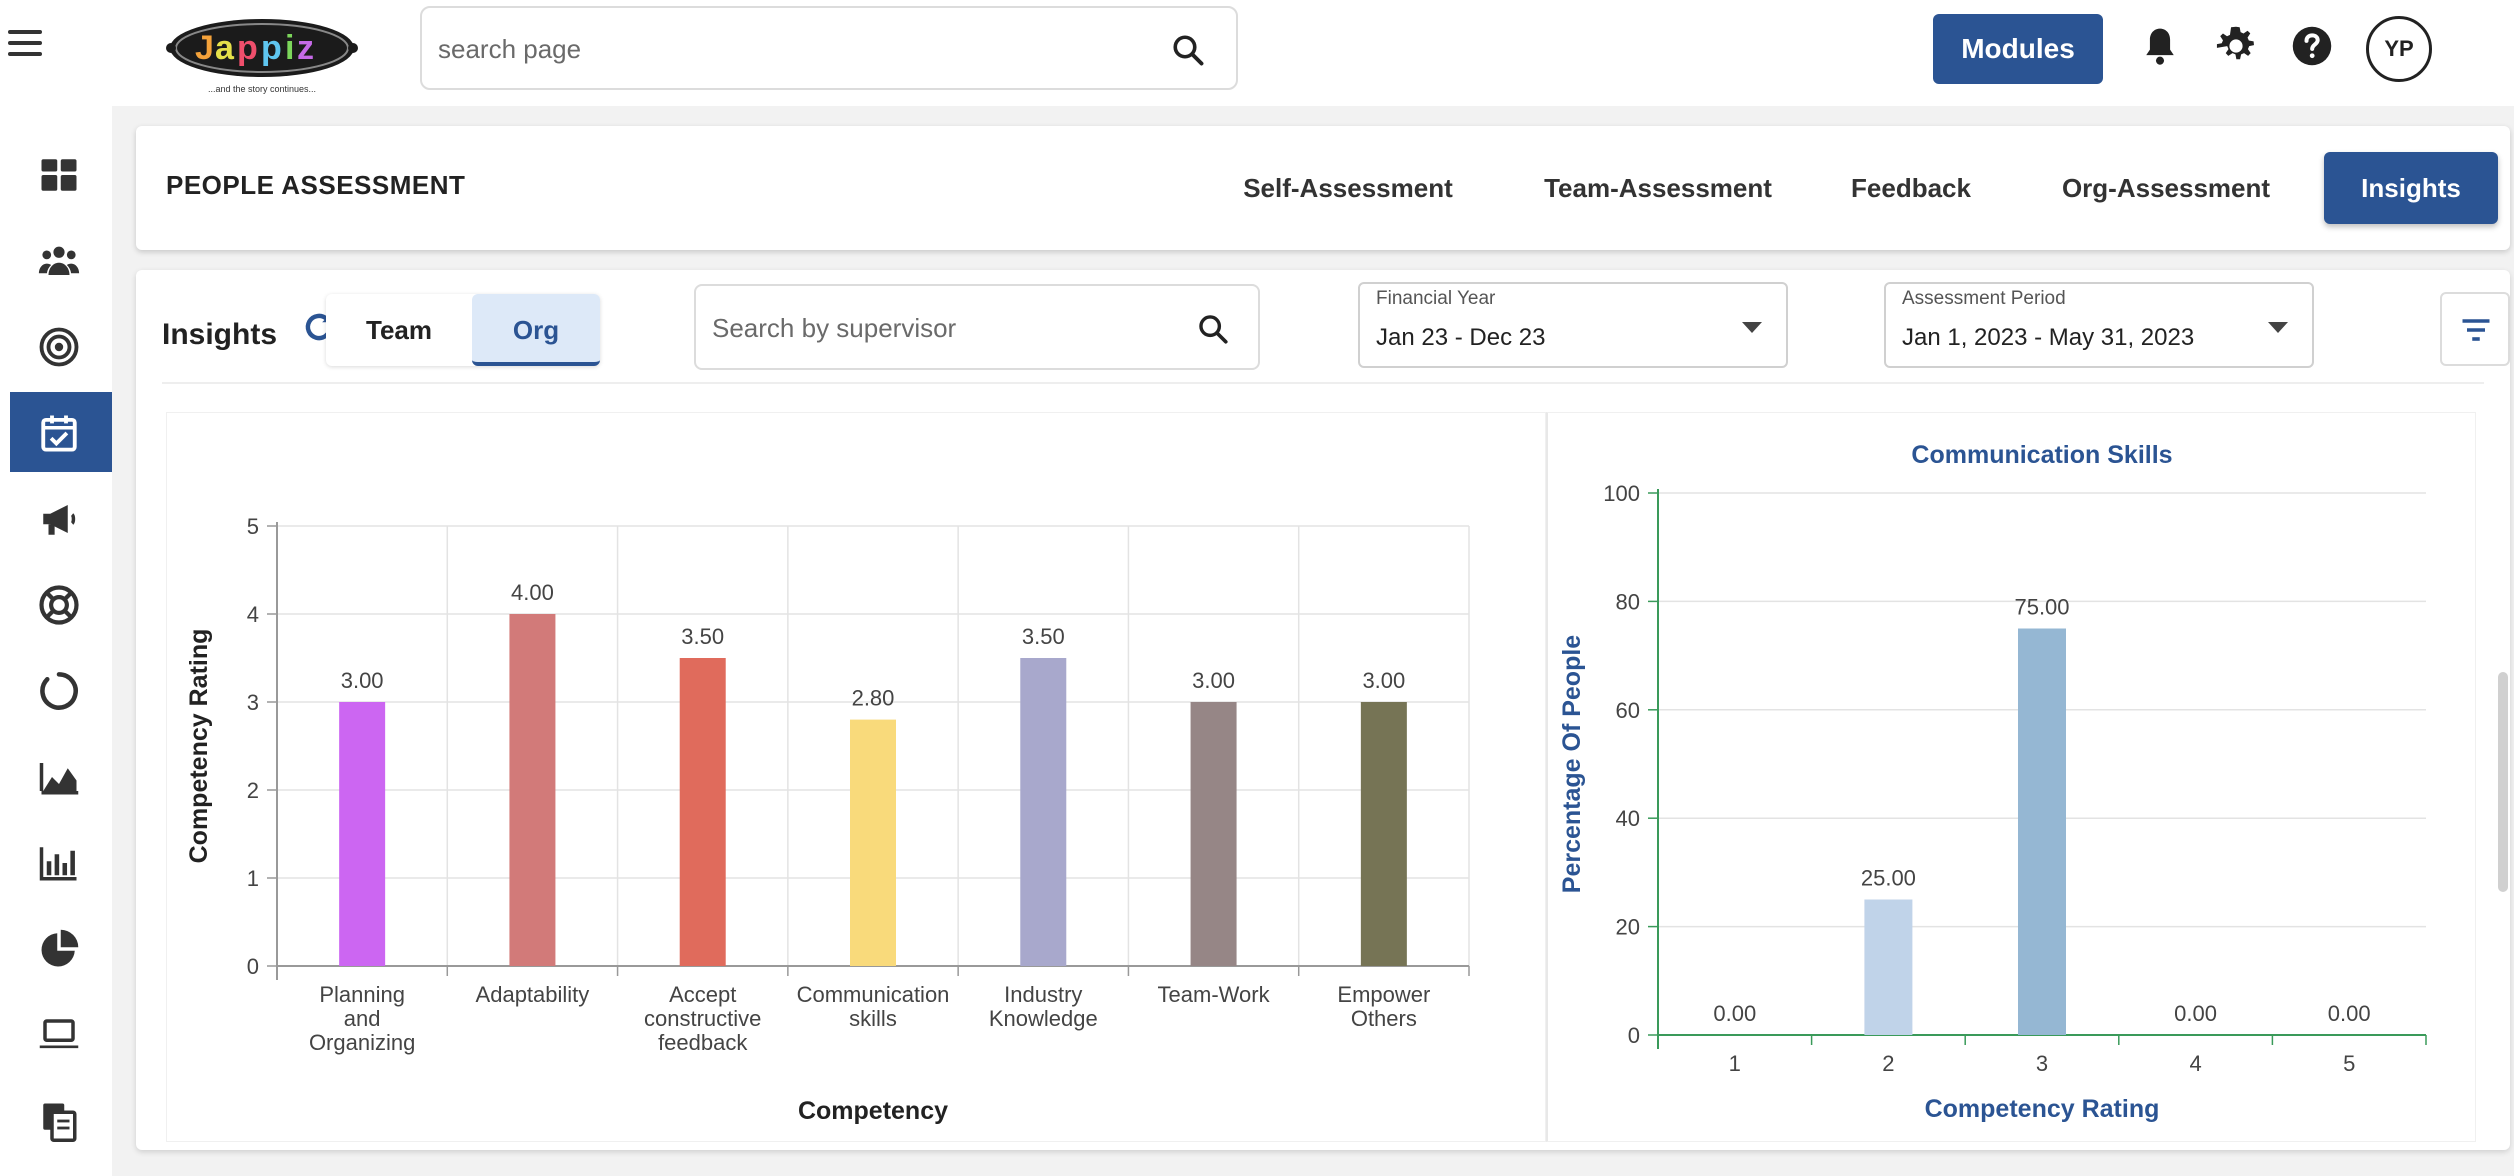  Describe the element at coordinates (1461, 337) in the screenshot. I see `financial-year-value: Jan 23 - Dec 23` at that location.